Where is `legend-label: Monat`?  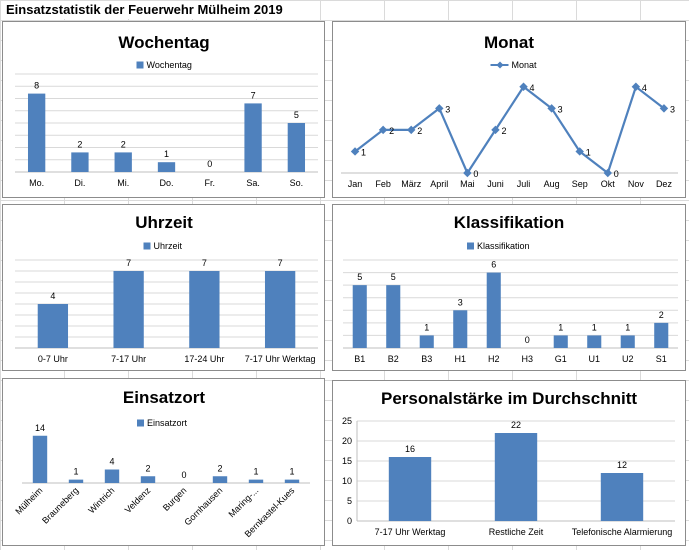 legend-label: Monat is located at coordinates (525, 65).